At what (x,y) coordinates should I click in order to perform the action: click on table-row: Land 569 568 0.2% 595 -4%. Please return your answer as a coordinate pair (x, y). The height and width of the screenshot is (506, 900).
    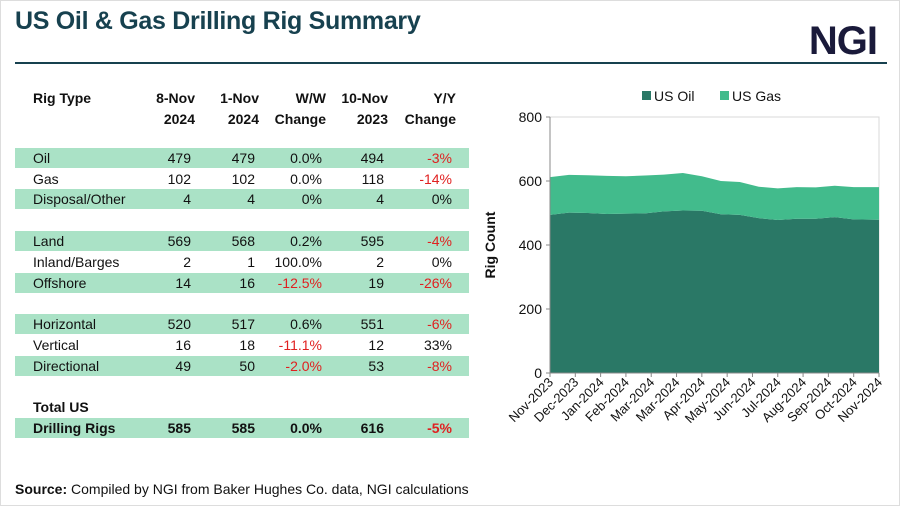
    Looking at the image, I should click on (242, 241).